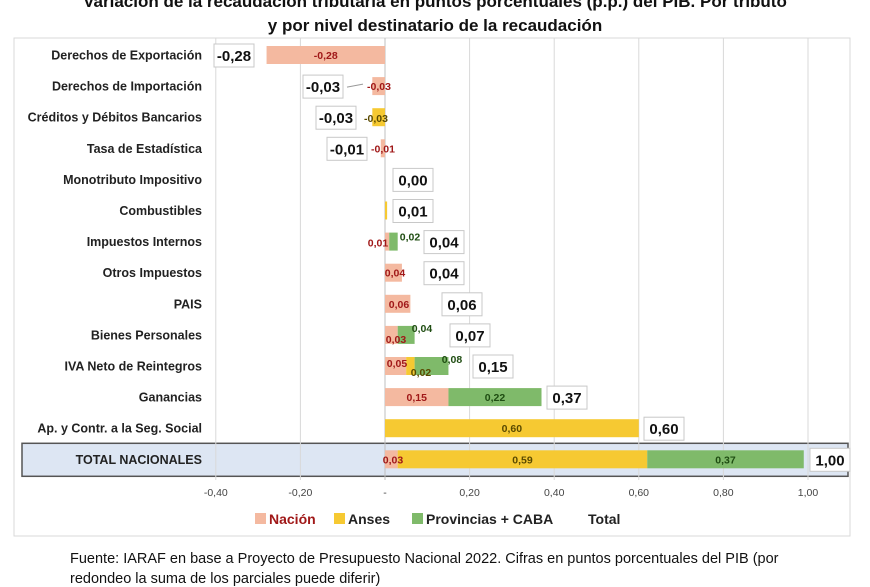 The image size is (870, 587). Describe the element at coordinates (144, 242) in the screenshot. I see `category-label: Impuestos Internos` at that location.